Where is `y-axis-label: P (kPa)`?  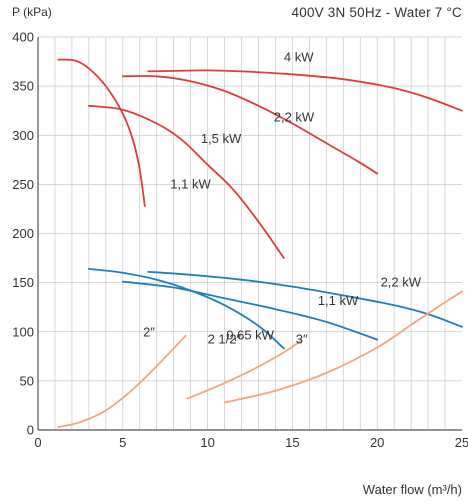
y-axis-label: P (kPa) is located at coordinates (32, 12).